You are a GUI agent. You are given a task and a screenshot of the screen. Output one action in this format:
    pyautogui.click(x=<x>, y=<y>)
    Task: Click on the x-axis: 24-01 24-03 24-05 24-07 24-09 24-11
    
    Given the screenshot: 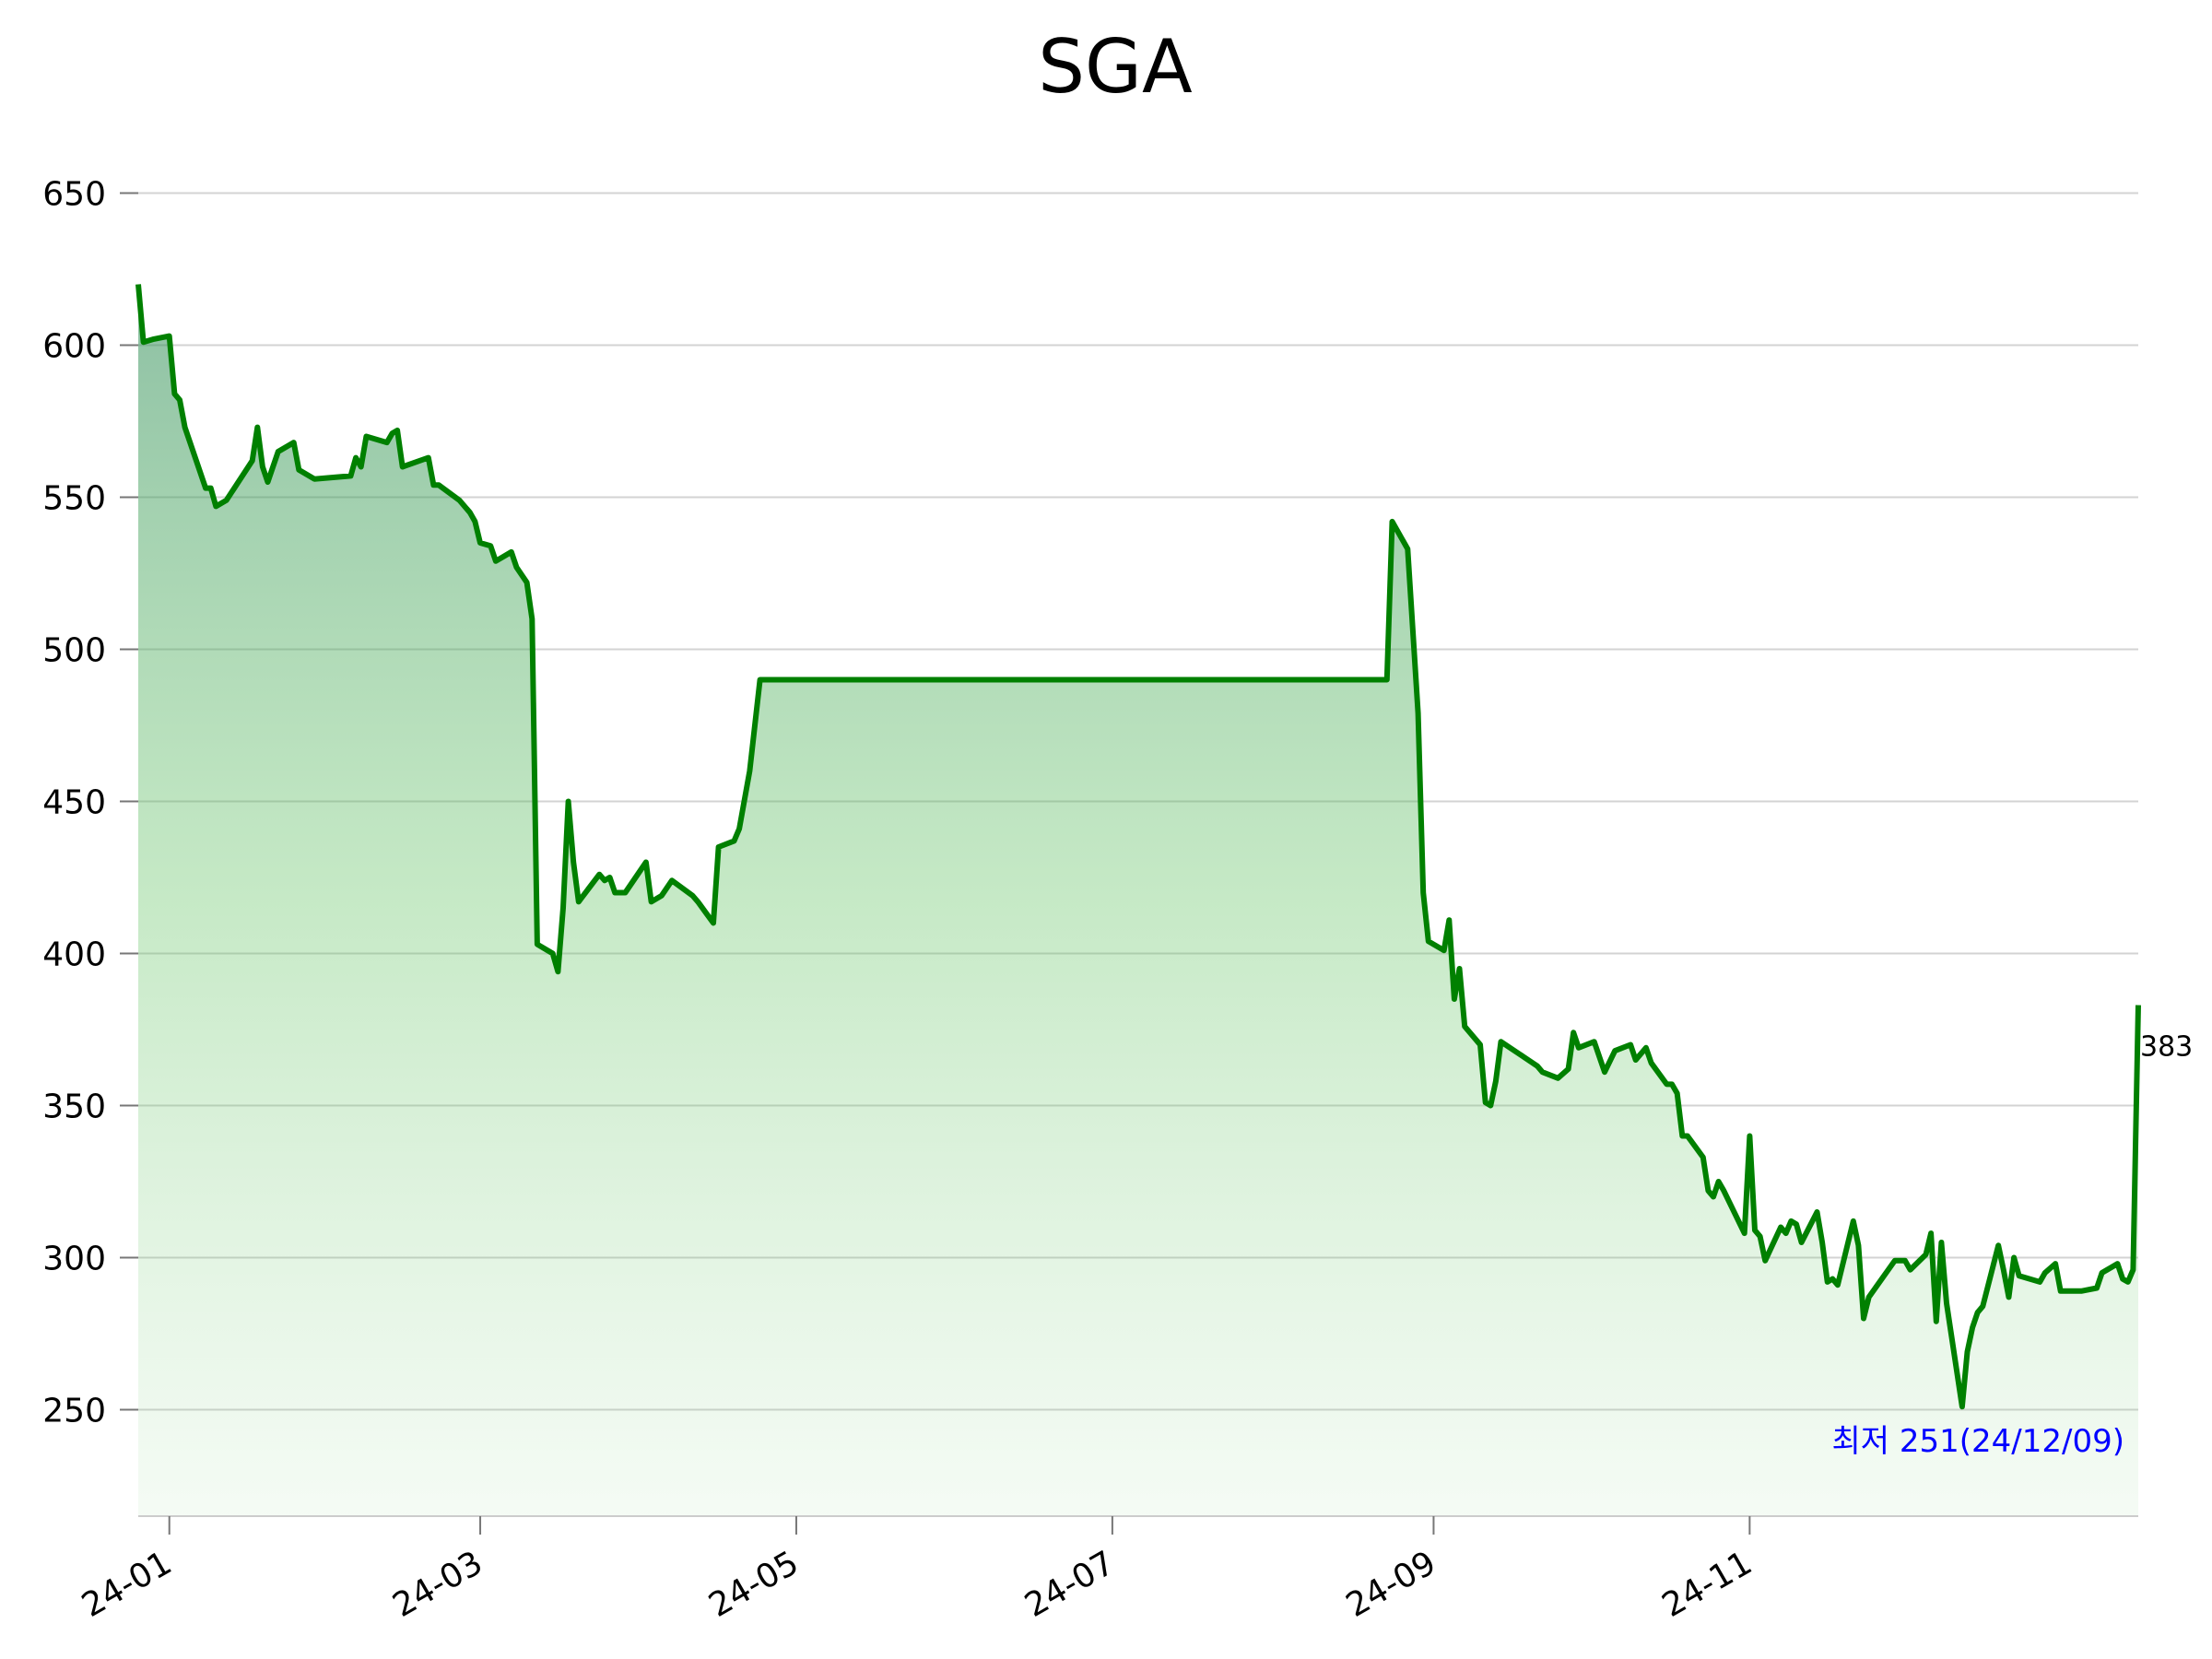 What is the action you would take?
    pyautogui.click(x=917, y=1570)
    